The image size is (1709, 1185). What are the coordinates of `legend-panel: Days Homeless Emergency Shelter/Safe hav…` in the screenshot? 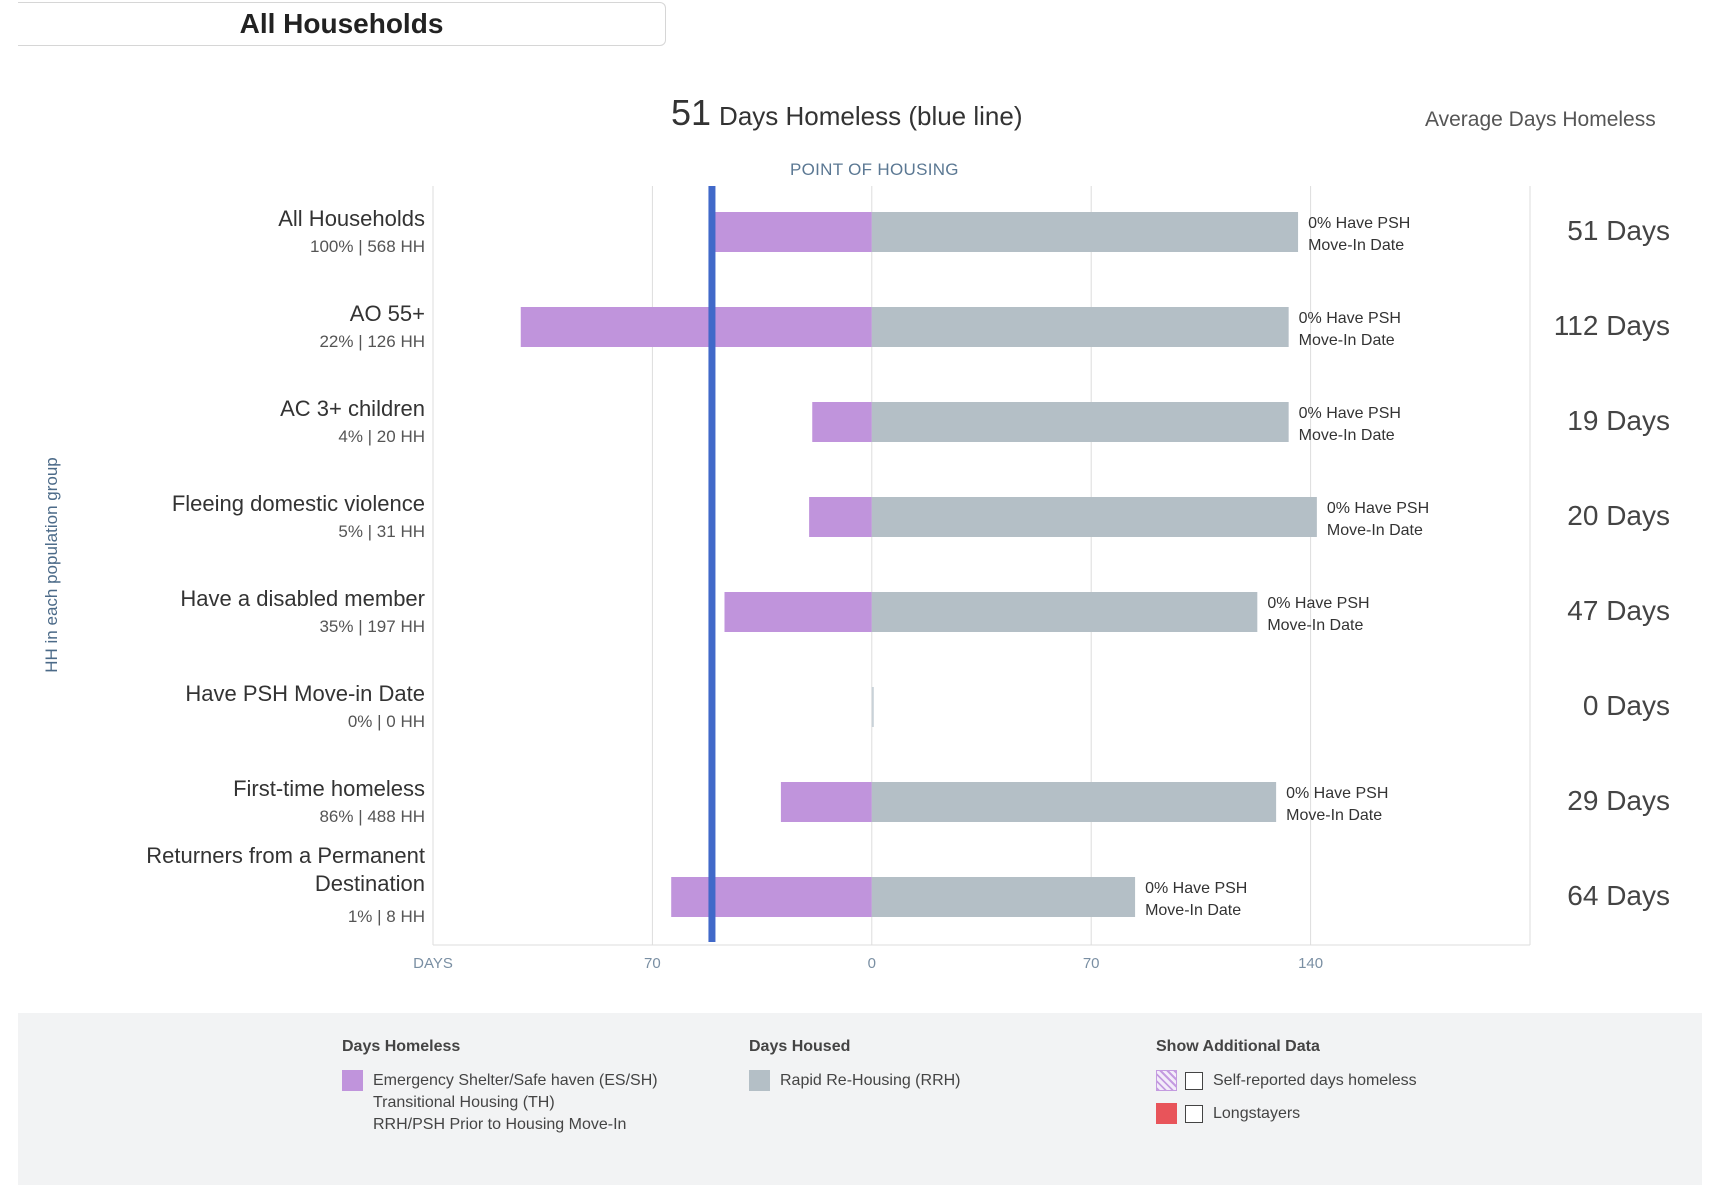 It's located at (860, 1099).